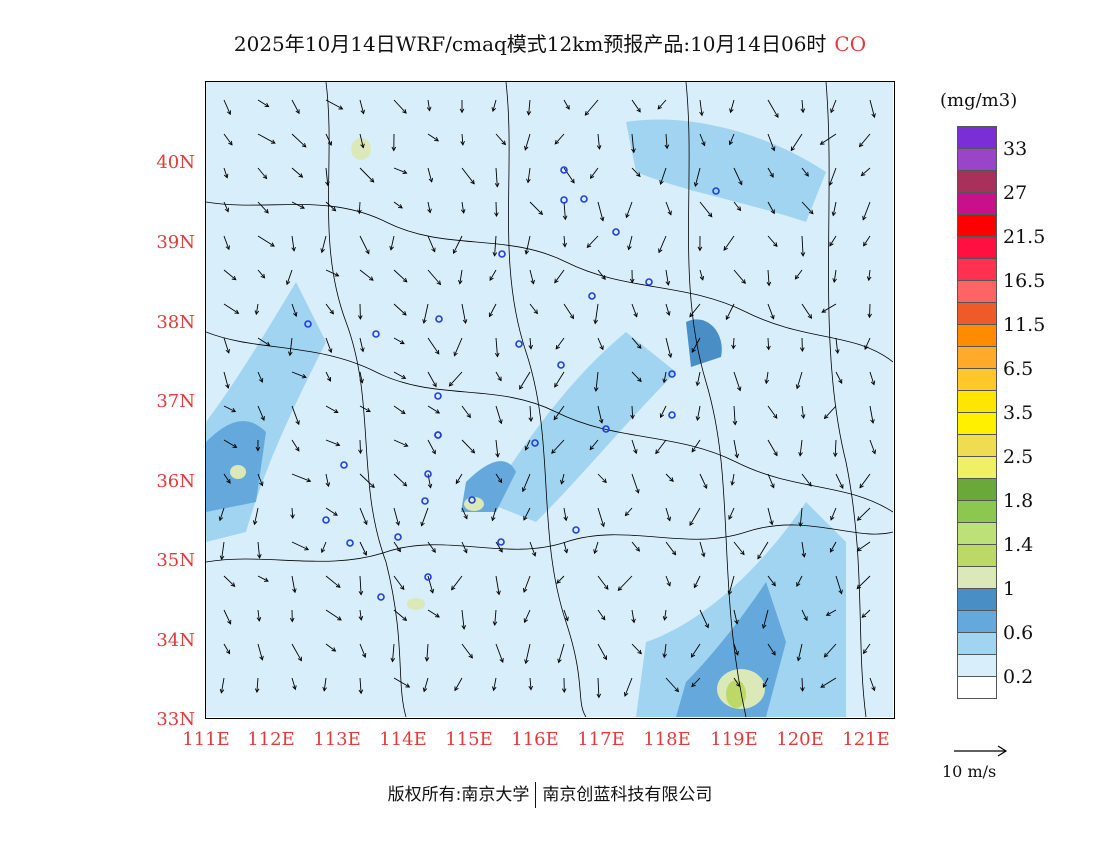  Describe the element at coordinates (1018, 457) in the screenshot. I see `colorbar-tick-label: 2.5` at that location.